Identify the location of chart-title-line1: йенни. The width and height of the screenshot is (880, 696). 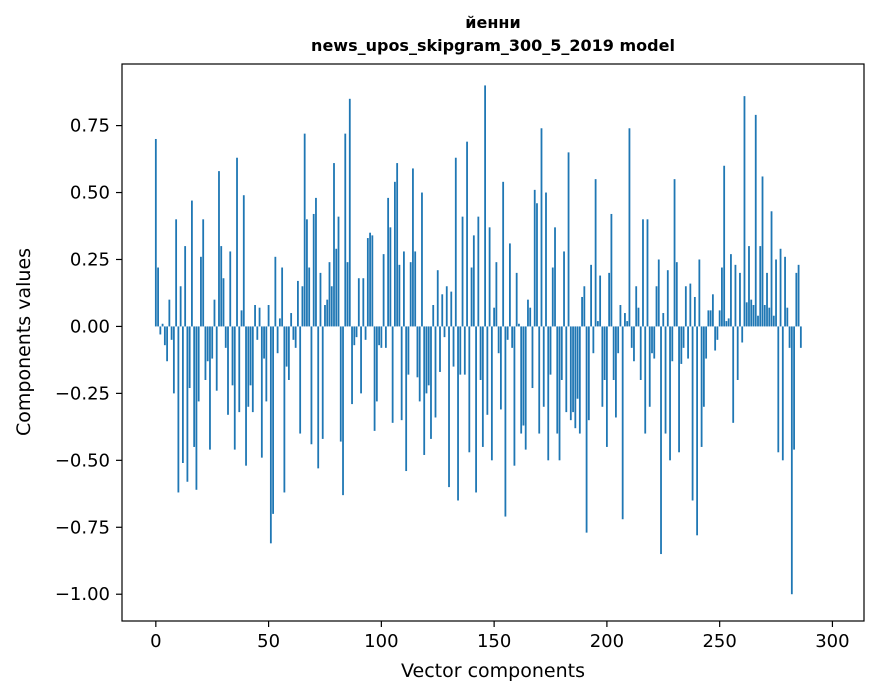
(492, 22).